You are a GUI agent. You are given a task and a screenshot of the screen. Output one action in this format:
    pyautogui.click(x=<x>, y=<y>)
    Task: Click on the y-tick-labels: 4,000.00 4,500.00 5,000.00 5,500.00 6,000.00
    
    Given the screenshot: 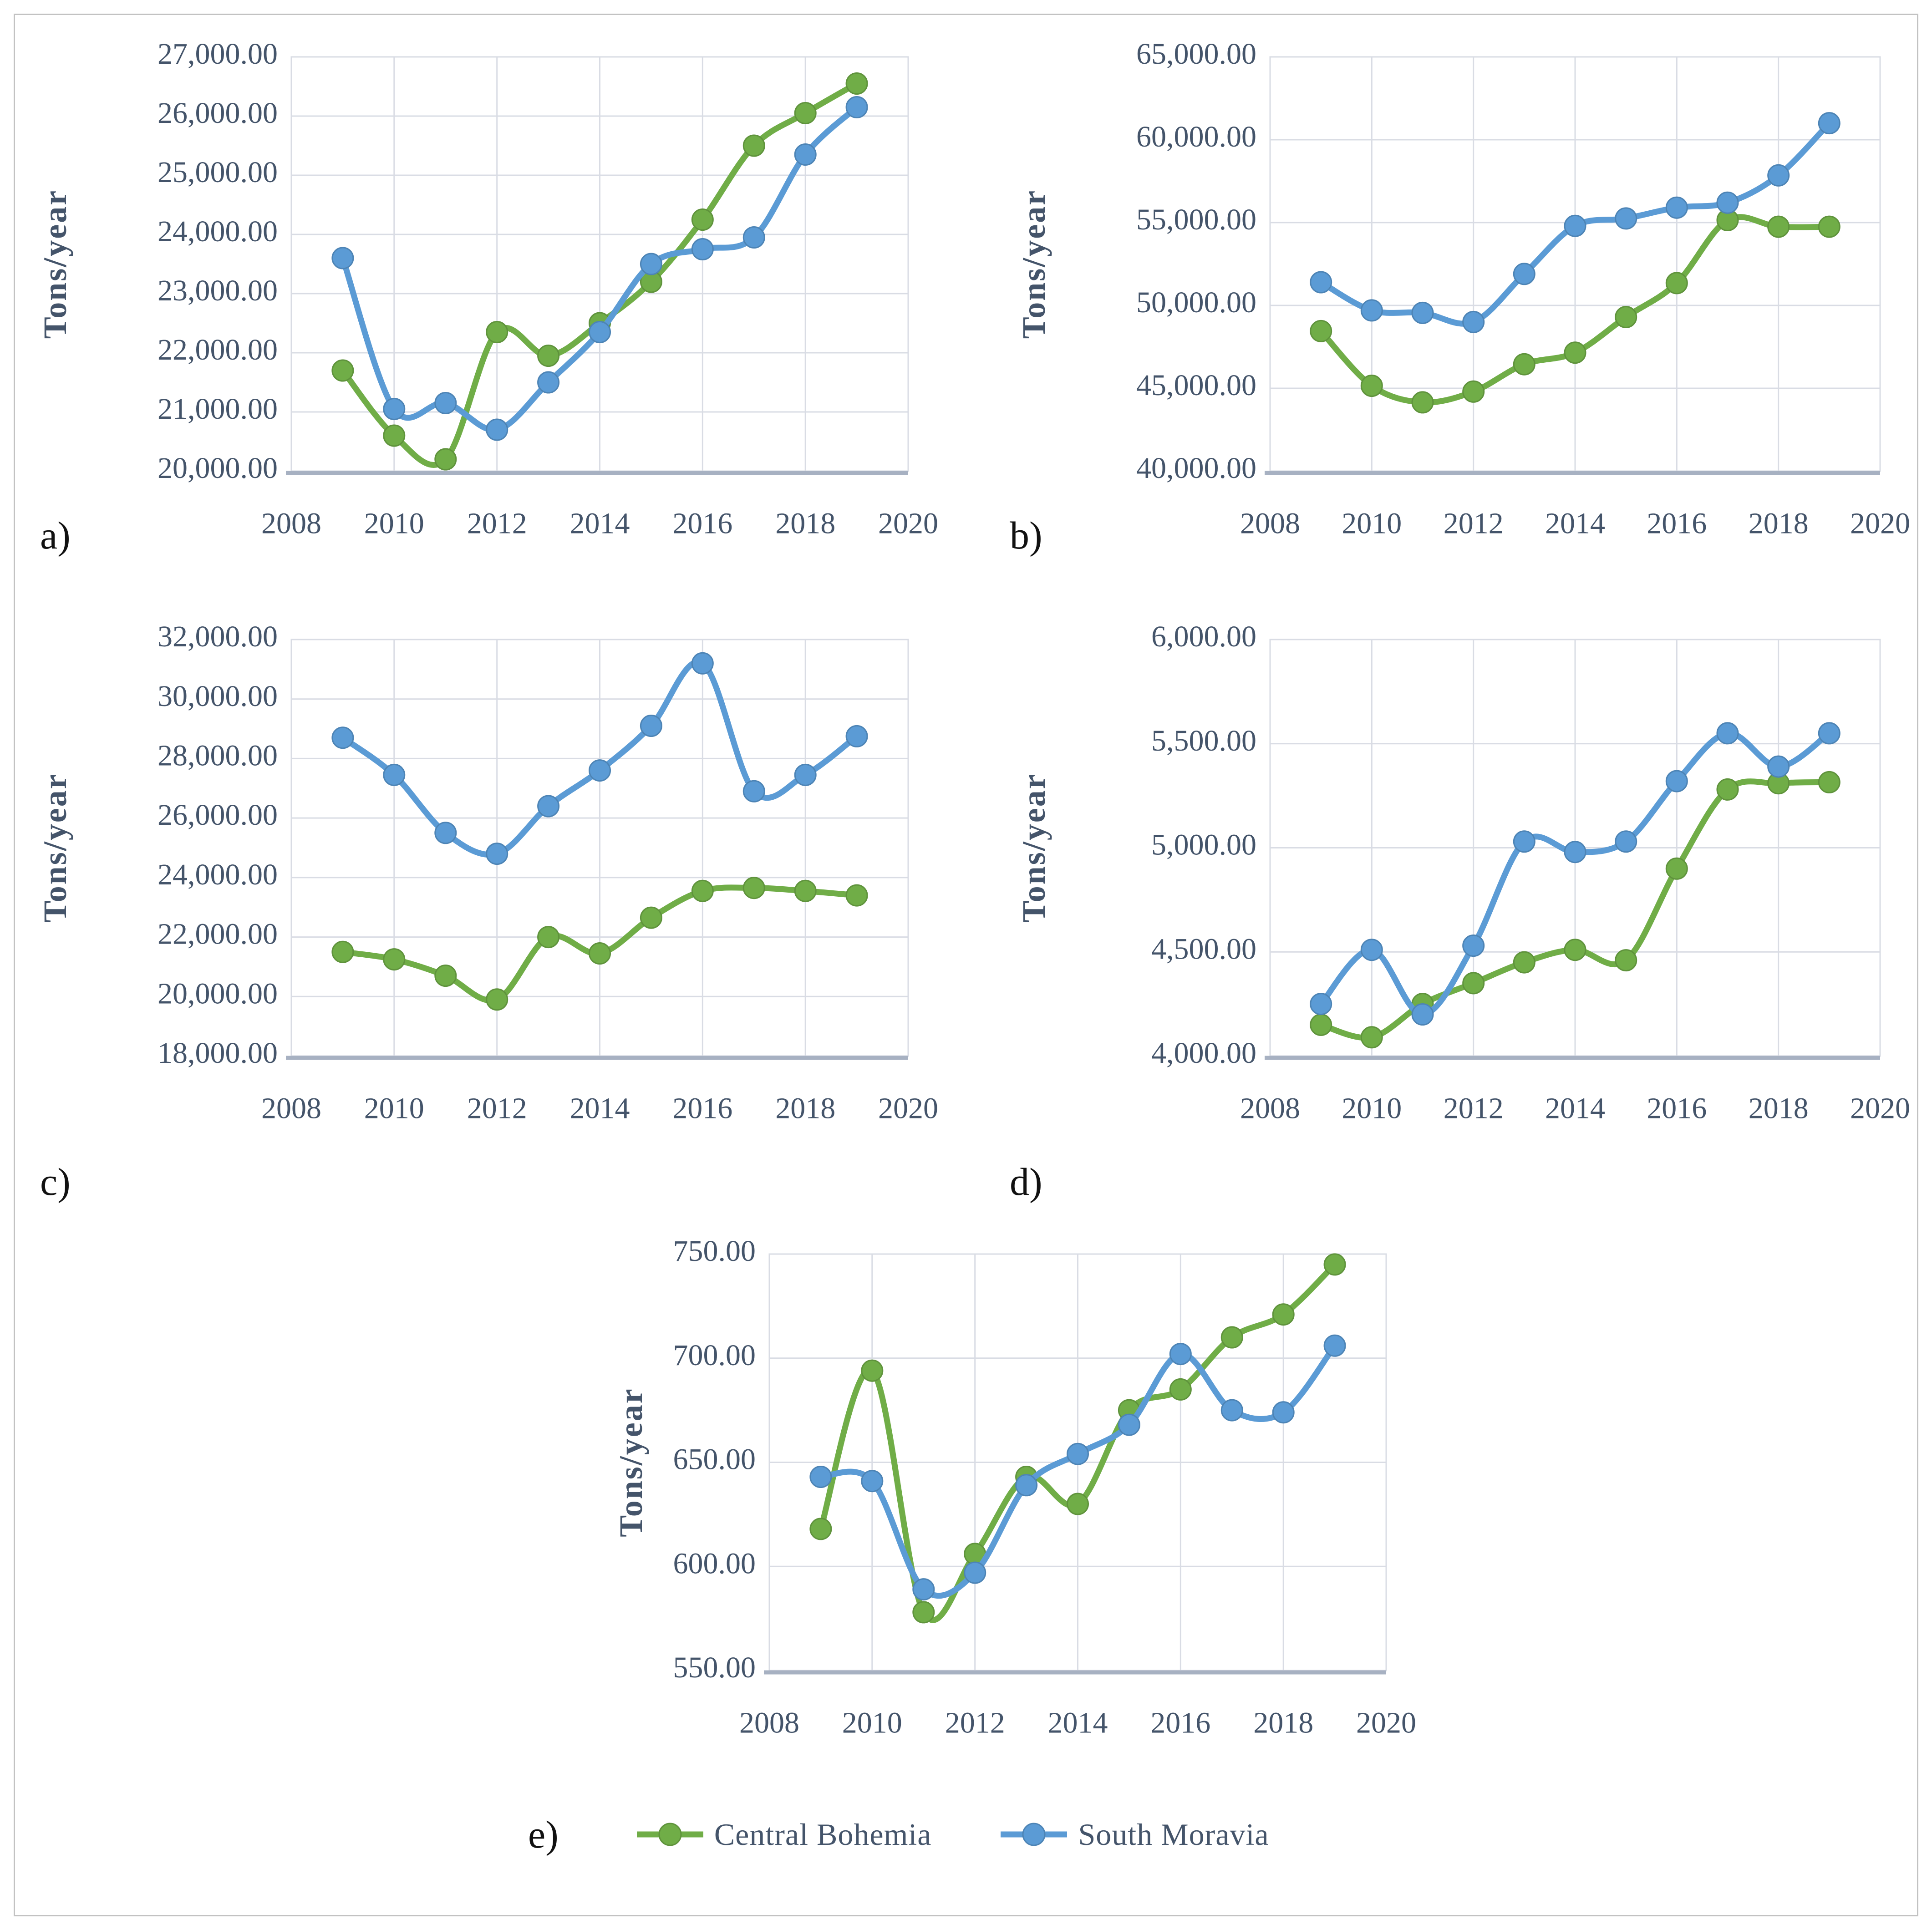 What is the action you would take?
    pyautogui.click(x=1204, y=845)
    